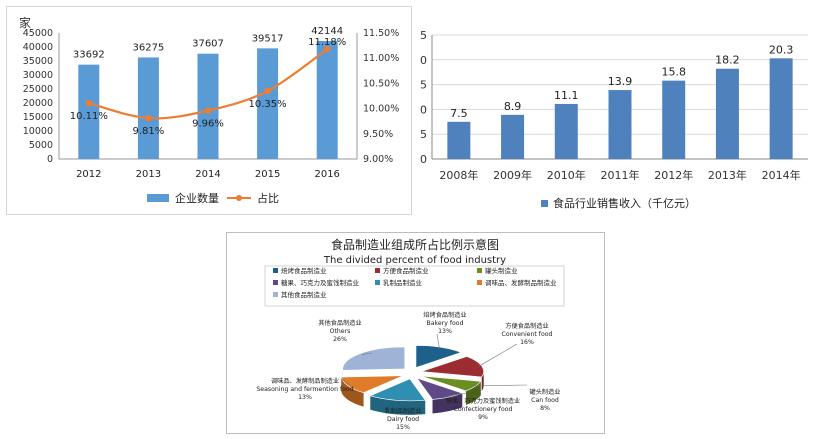 Image resolution: width=830 pixels, height=439 pixels. I want to click on legend-label-enterprise-count: 企业数量, so click(197, 198).